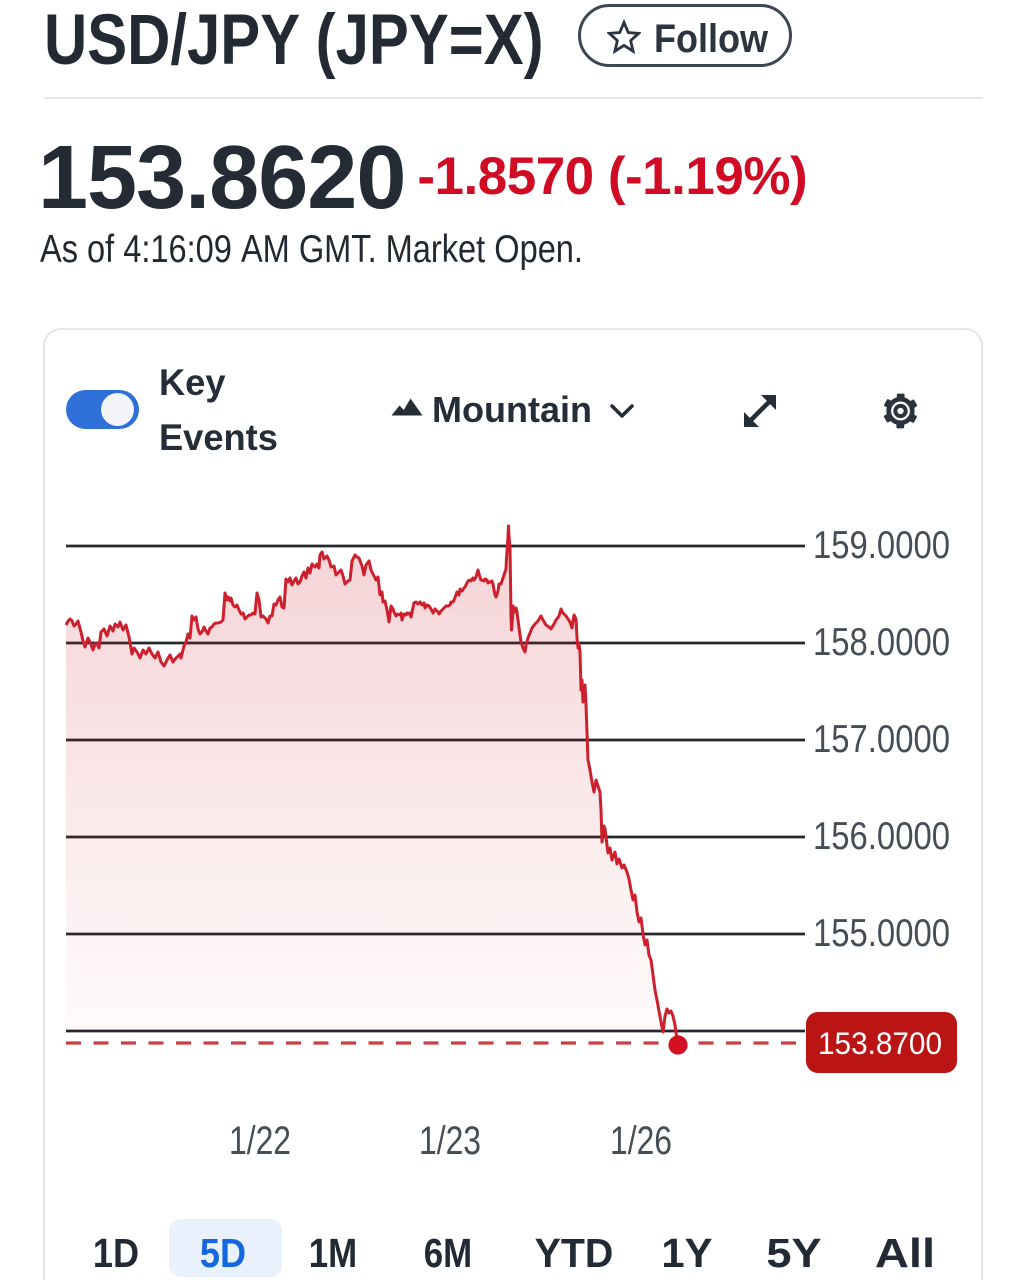 This screenshot has width=1027, height=1280. I want to click on svg-text: 1/23, so click(450, 1141).